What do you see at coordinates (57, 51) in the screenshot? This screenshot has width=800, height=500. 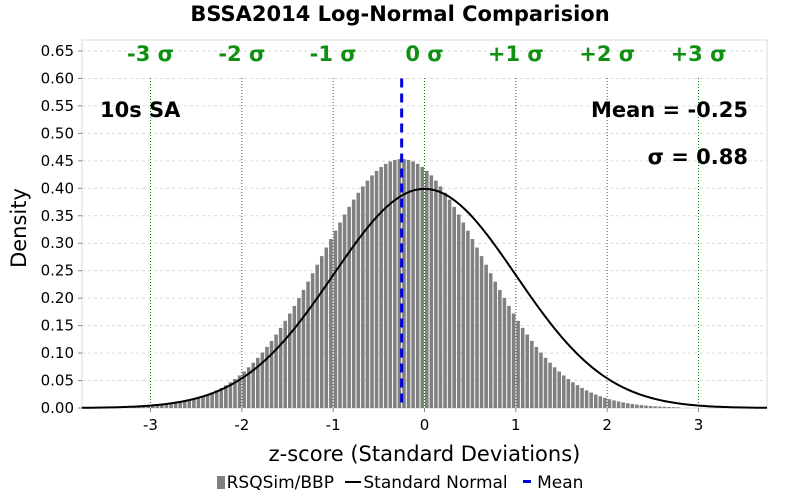 I see `y-tick-label: 0.65` at bounding box center [57, 51].